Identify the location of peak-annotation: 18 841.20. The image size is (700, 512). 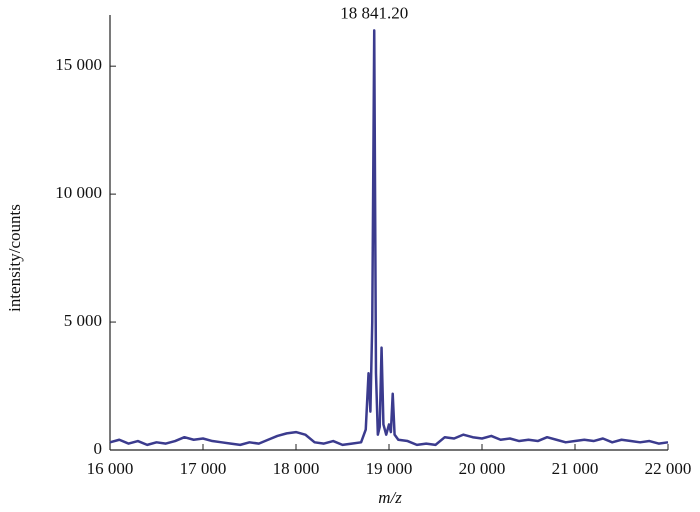
(374, 12).